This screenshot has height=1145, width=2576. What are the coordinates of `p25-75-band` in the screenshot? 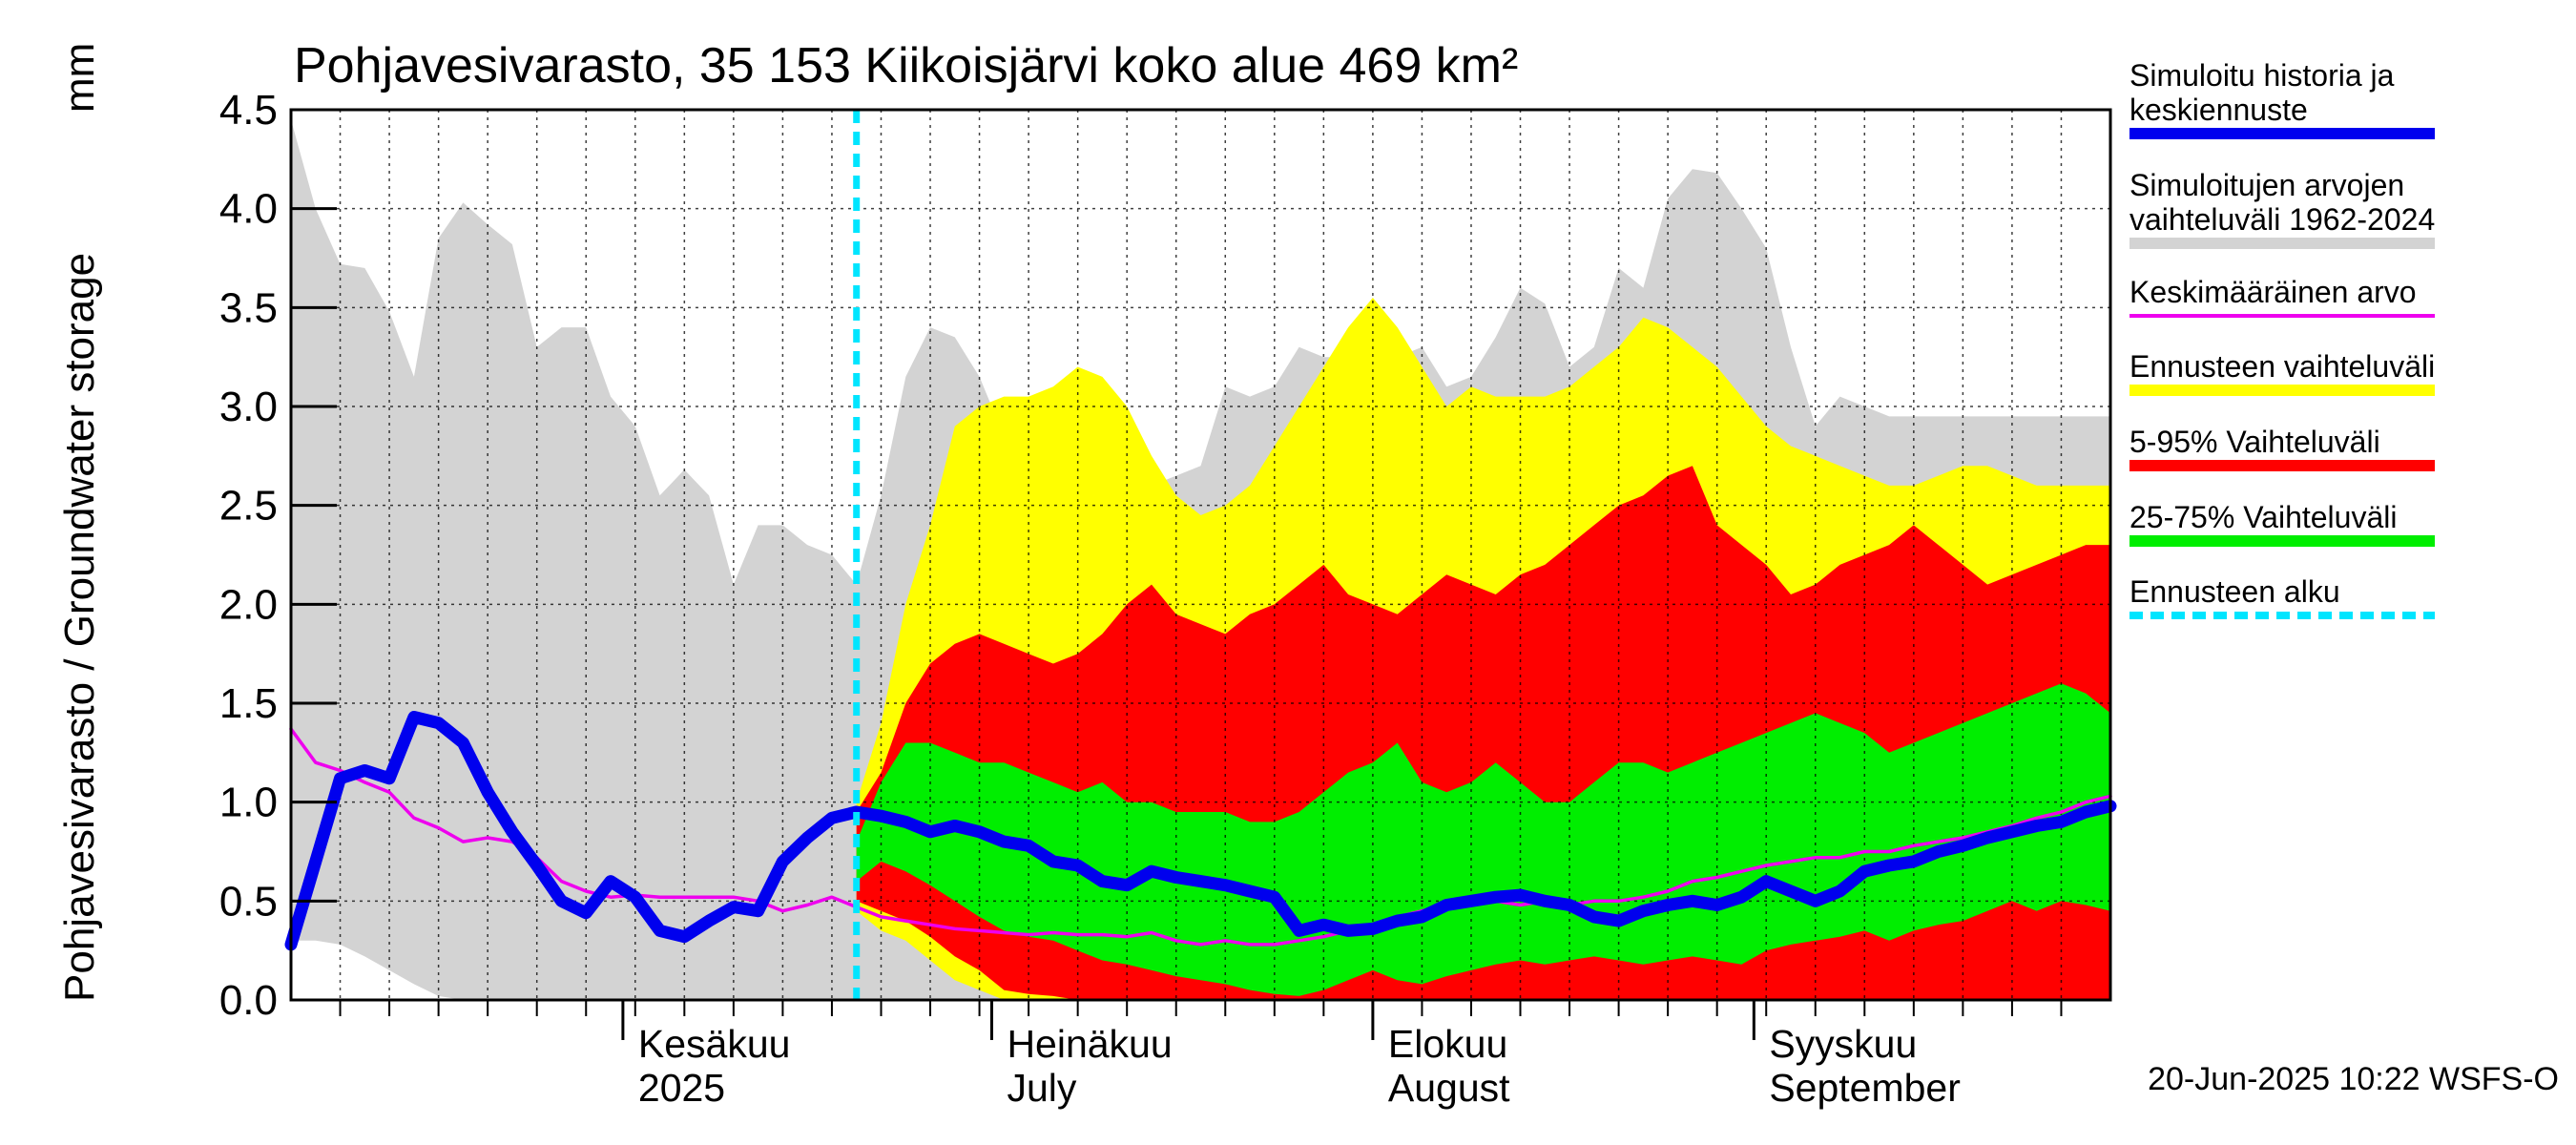 It's located at (1483, 840).